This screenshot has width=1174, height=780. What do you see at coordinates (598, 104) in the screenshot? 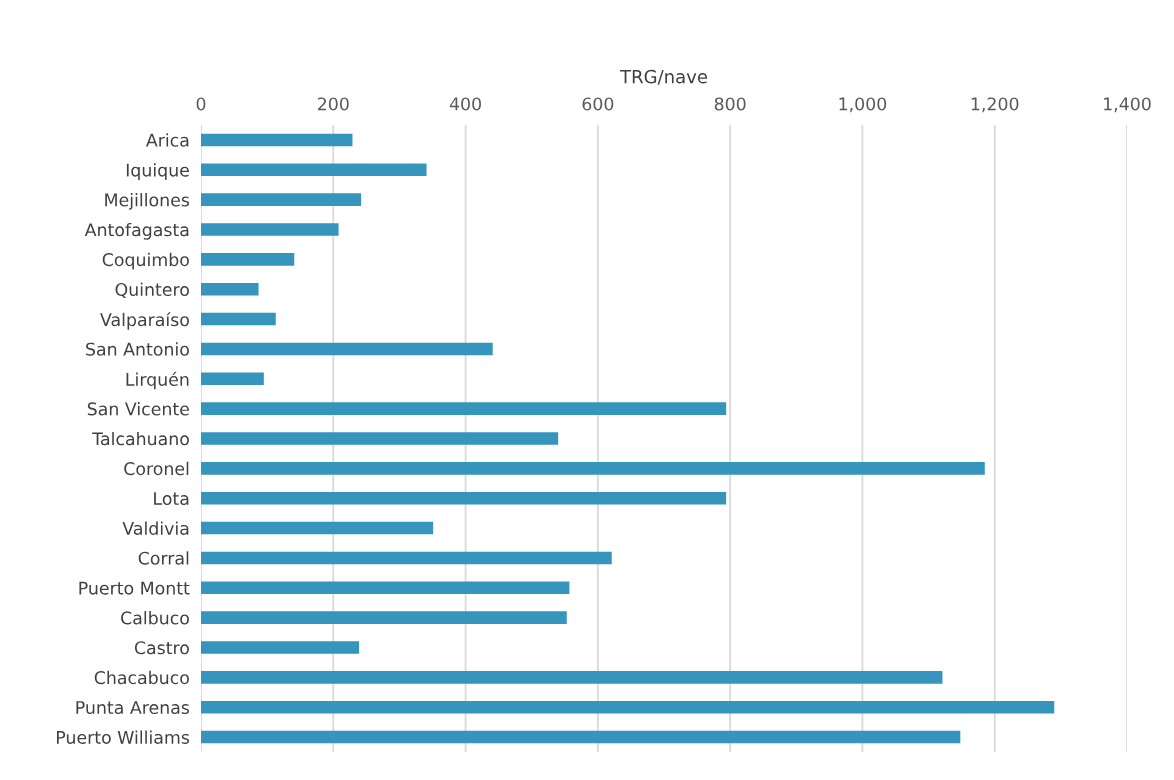
I see `x-tick-label: 600` at bounding box center [598, 104].